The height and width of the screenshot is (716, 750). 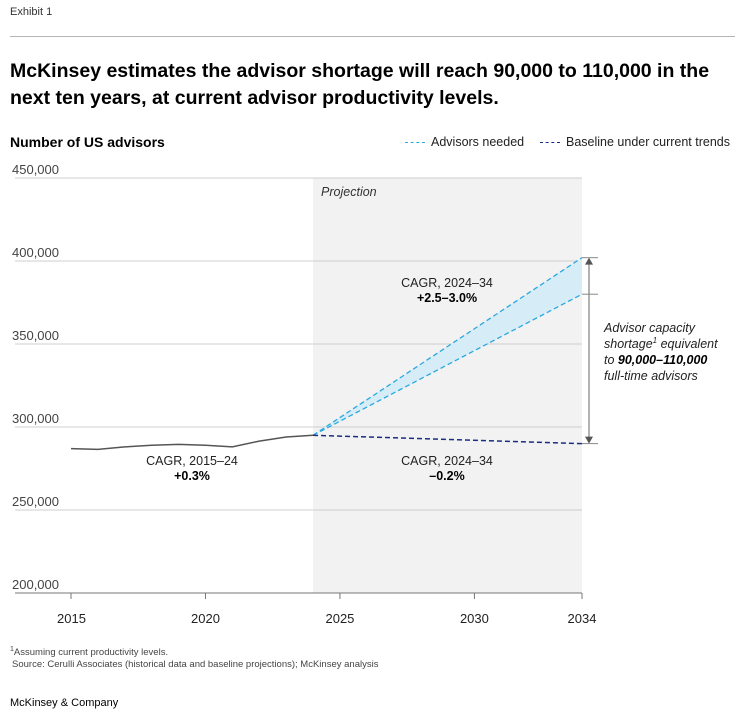 What do you see at coordinates (372, 36) in the screenshot?
I see `header-divider` at bounding box center [372, 36].